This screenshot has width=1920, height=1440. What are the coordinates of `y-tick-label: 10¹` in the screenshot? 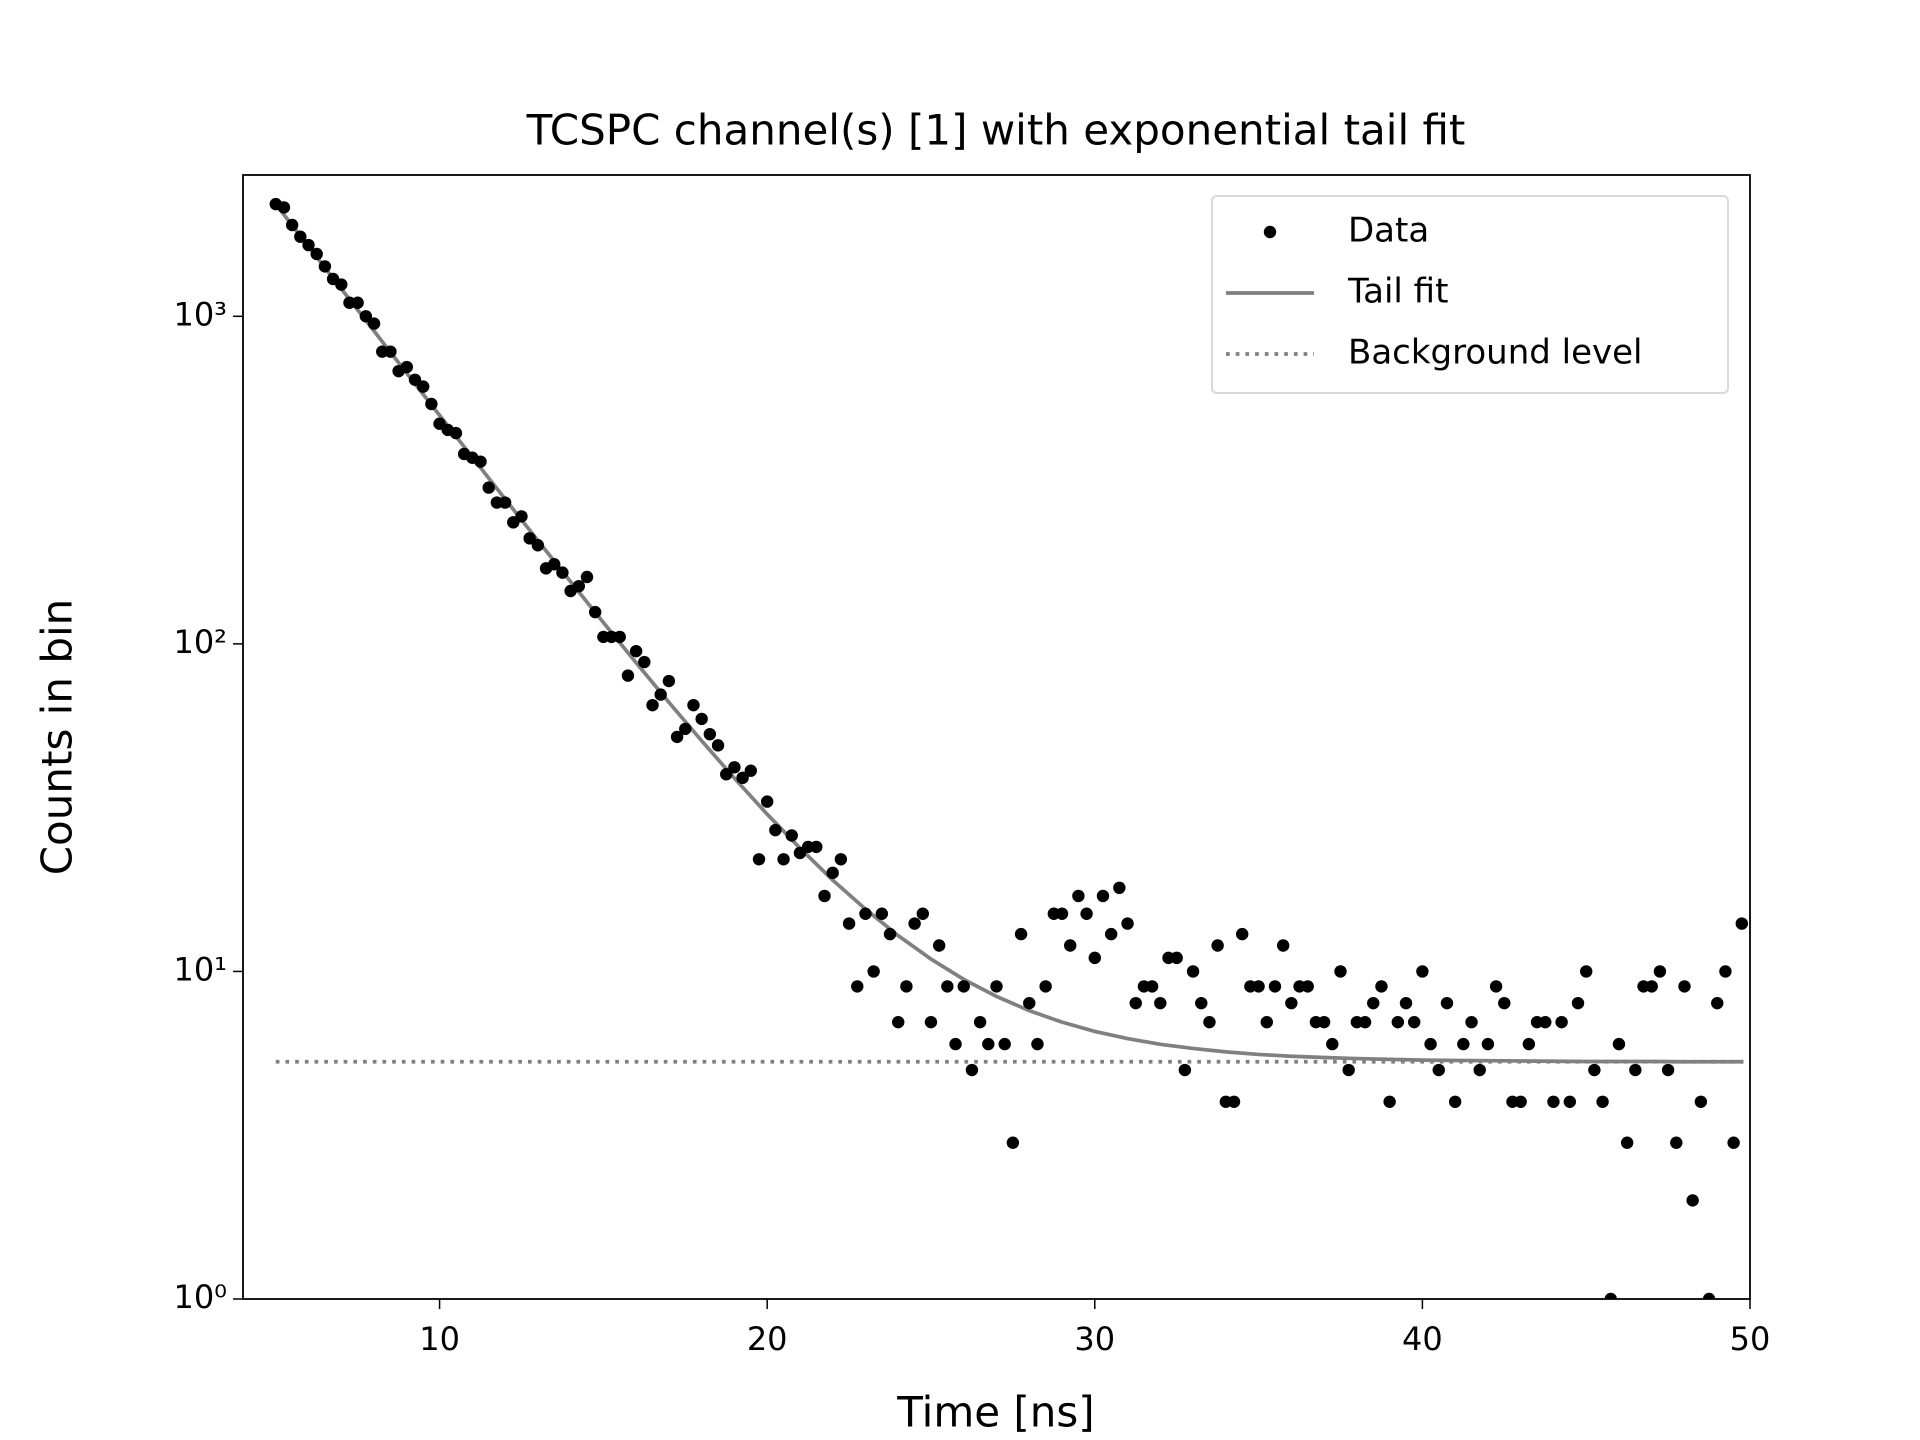 It's located at (200, 969).